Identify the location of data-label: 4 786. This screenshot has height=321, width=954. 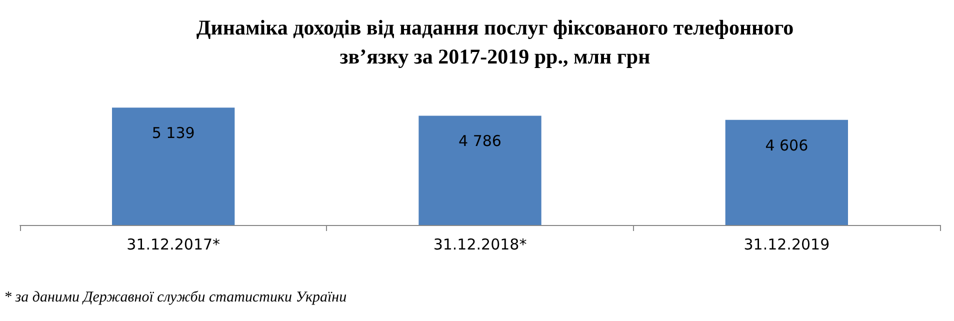
(480, 141).